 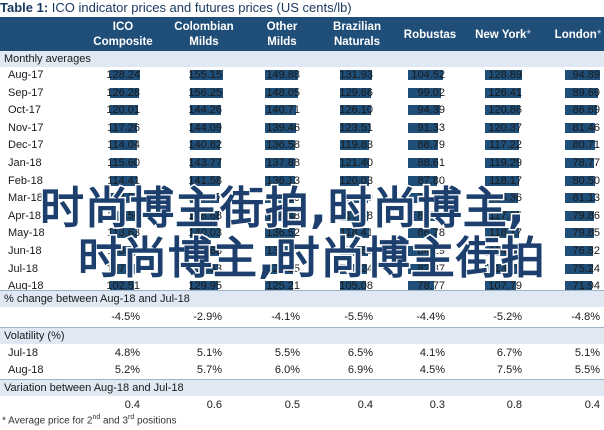 What do you see at coordinates (123, 110) in the screenshot?
I see `cell-value: 120.01` at bounding box center [123, 110].